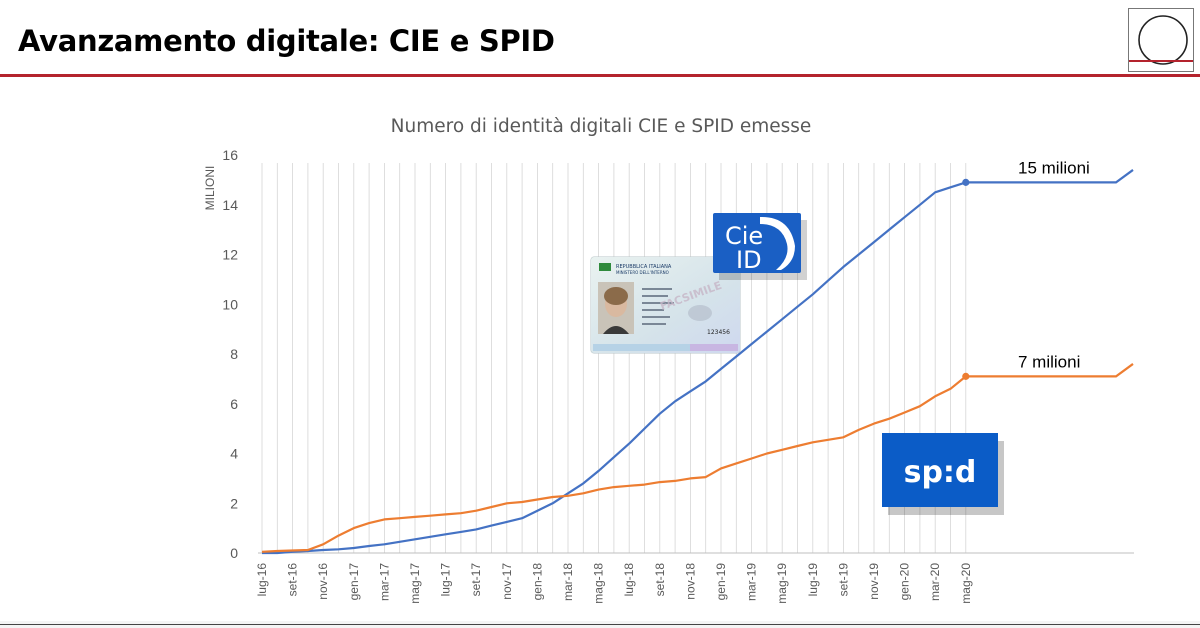 This screenshot has height=628, width=1200. I want to click on x-tick-label: set-17, so click(476, 580).